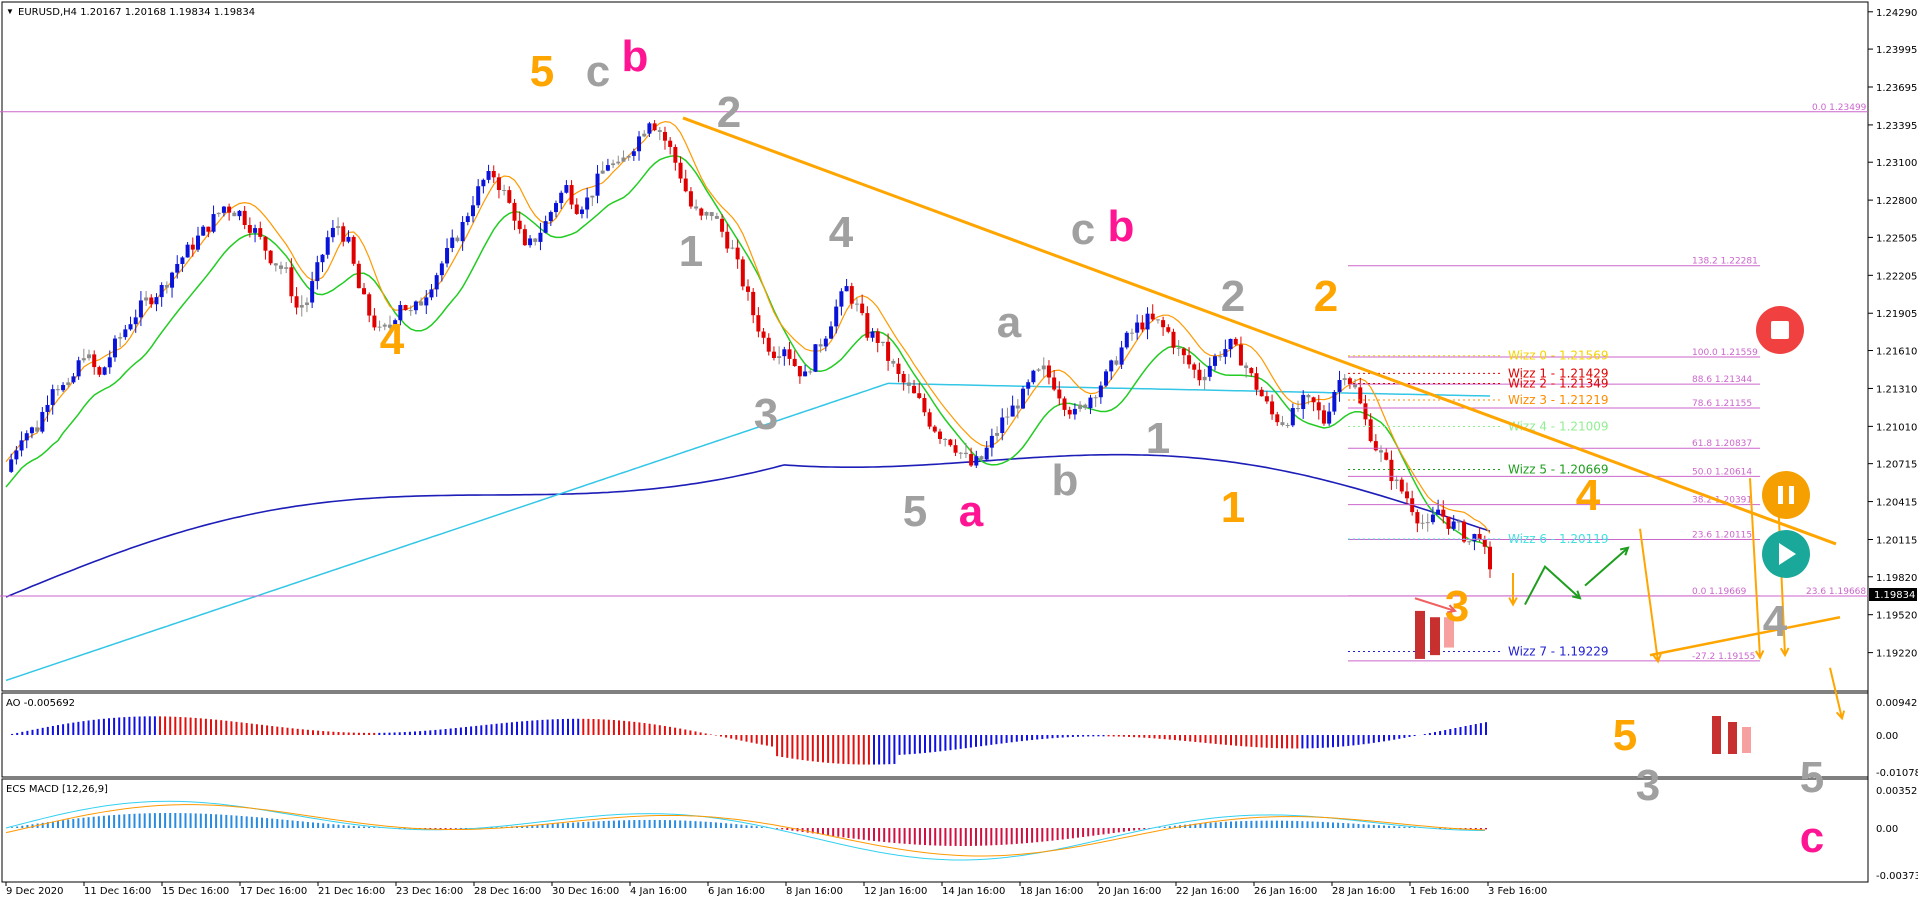 The height and width of the screenshot is (899, 1918). What do you see at coordinates (1896, 88) in the screenshot?
I see `y-tick-label: 1.23695` at bounding box center [1896, 88].